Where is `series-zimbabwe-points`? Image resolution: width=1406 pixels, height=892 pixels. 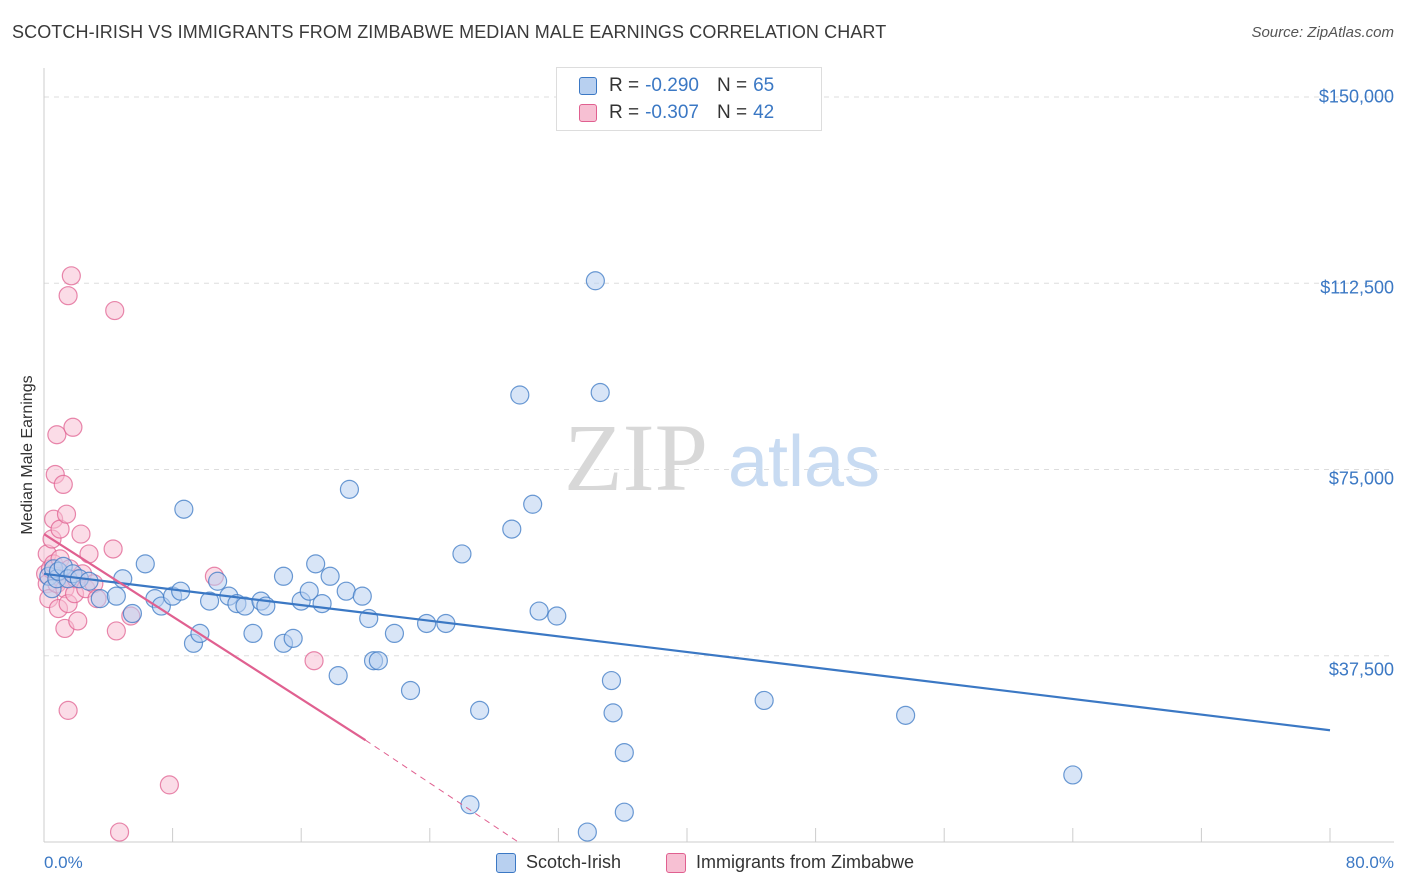 series-zimbabwe-points is located at coordinates (180, 554).